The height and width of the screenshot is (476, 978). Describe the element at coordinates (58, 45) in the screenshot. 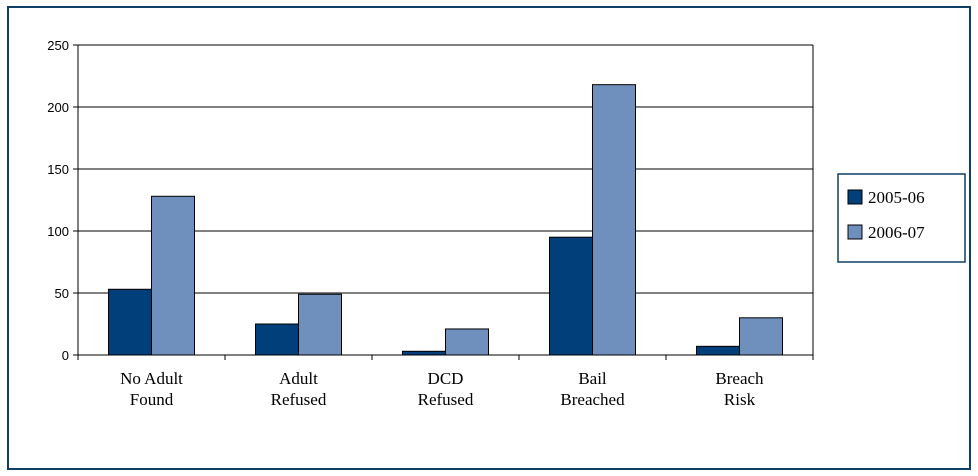

I see `y-tick-label: 250` at that location.